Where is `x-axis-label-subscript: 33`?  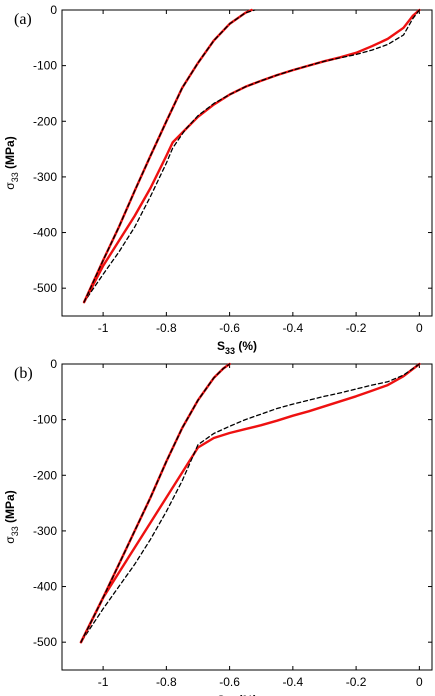 x-axis-label-subscript: 33 is located at coordinates (230, 351).